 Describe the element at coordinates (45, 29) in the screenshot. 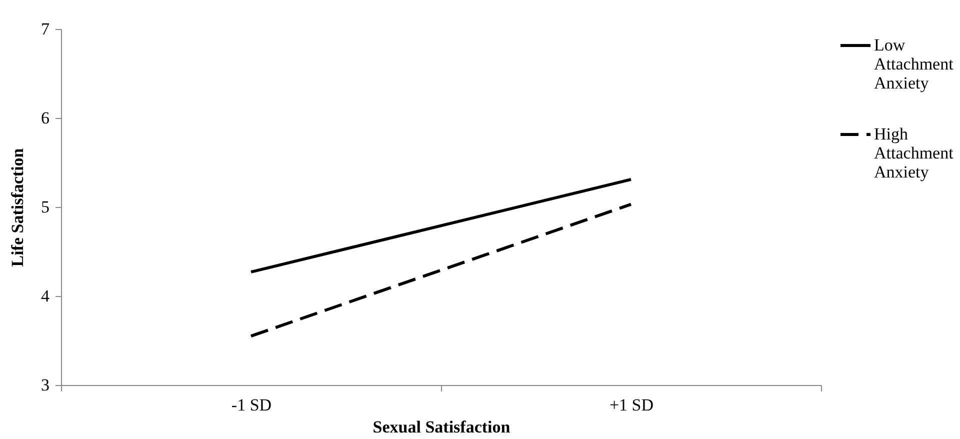

I see `y-tick-label: 7` at that location.